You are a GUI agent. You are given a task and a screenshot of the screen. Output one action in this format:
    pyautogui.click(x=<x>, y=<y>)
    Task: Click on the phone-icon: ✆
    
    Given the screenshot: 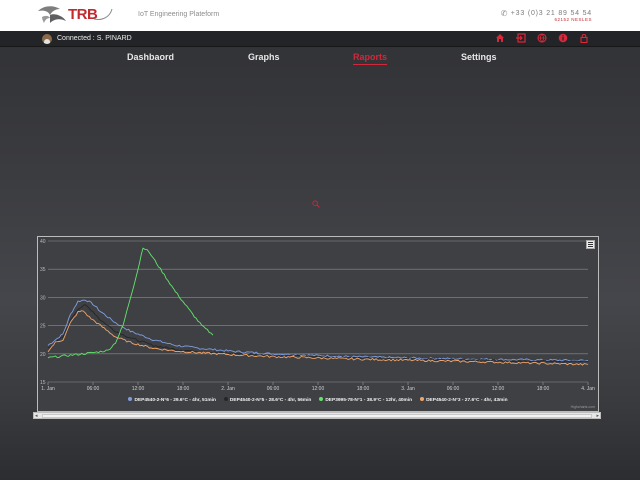 What is the action you would take?
    pyautogui.click(x=504, y=13)
    